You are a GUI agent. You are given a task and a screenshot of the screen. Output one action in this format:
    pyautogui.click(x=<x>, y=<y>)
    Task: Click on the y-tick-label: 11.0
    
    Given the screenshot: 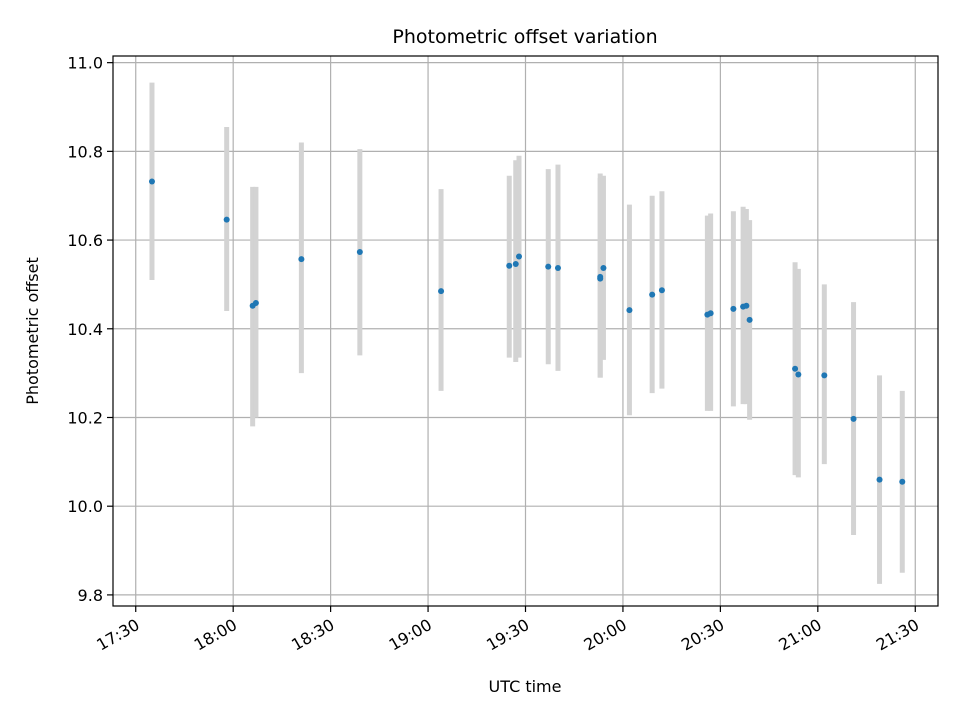 What is the action you would take?
    pyautogui.click(x=85, y=63)
    